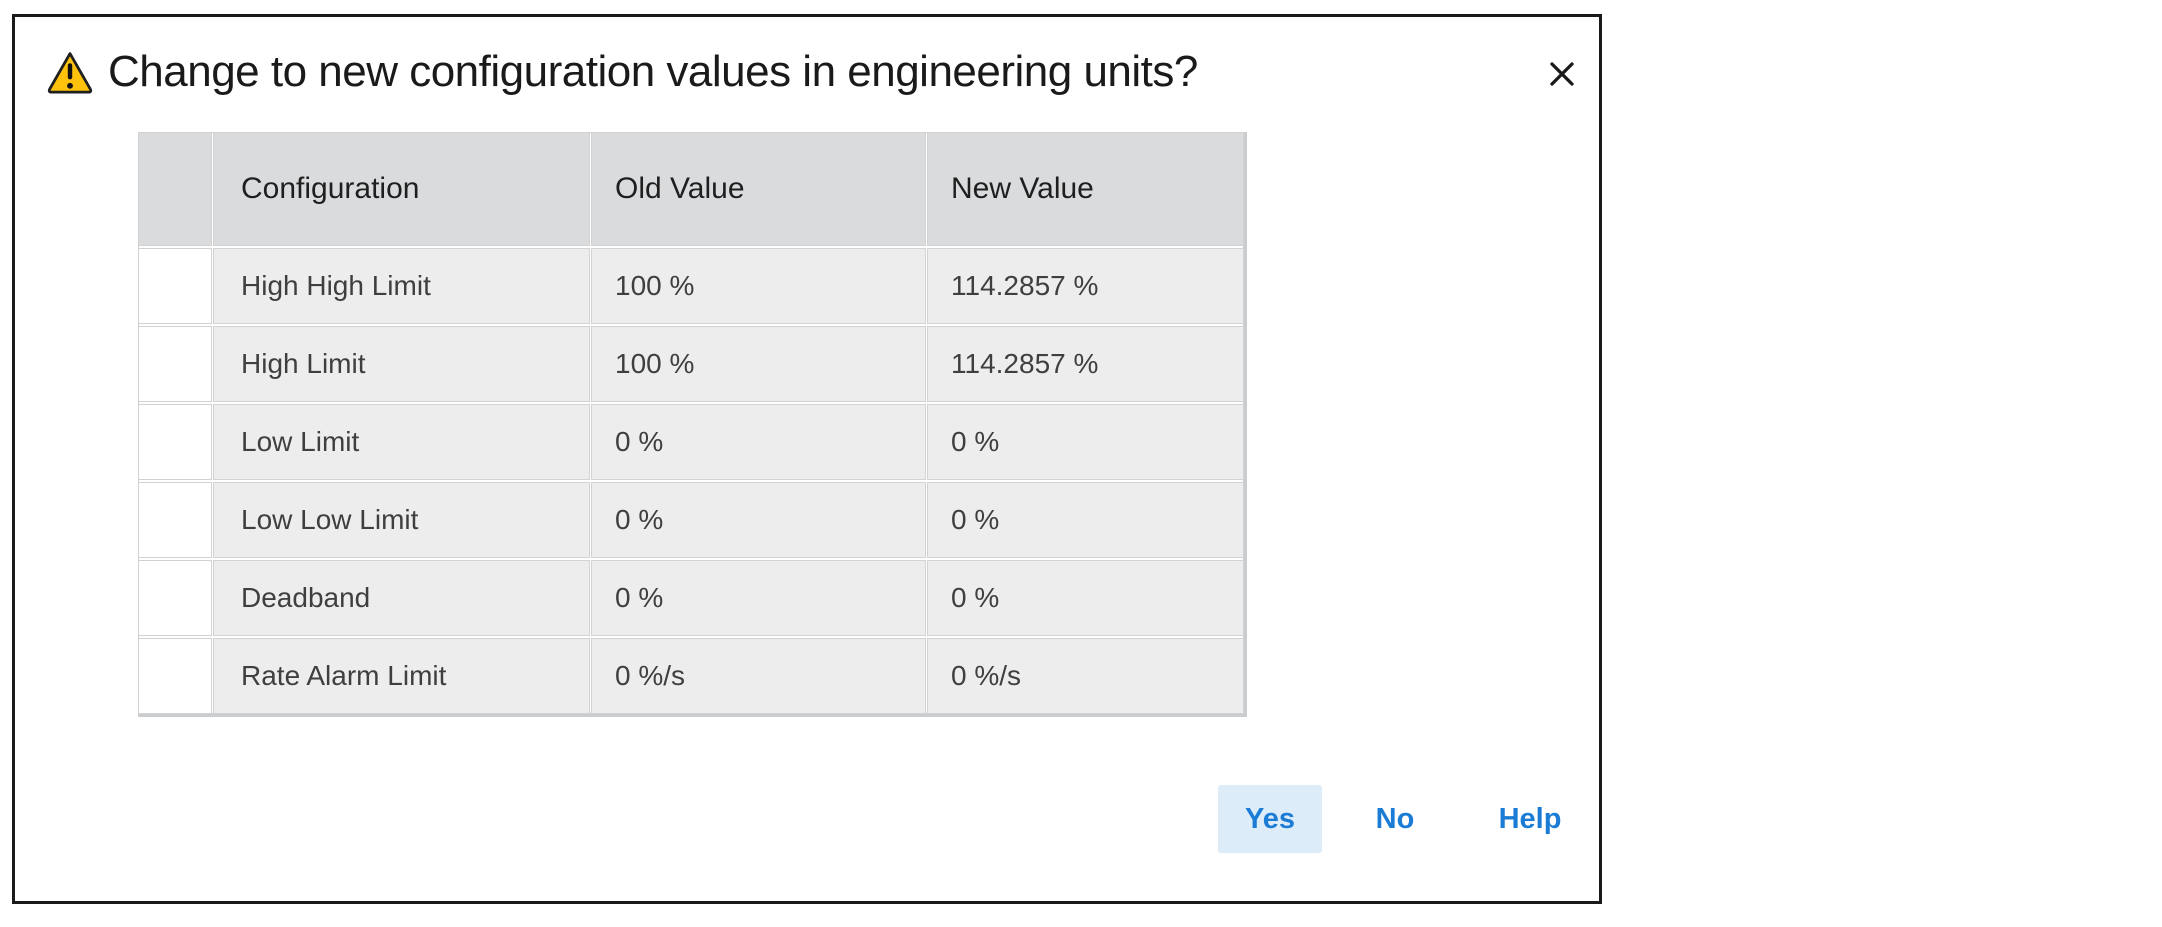 Image resolution: width=2162 pixels, height=927 pixels. What do you see at coordinates (1395, 819) in the screenshot?
I see `no-button: No` at bounding box center [1395, 819].